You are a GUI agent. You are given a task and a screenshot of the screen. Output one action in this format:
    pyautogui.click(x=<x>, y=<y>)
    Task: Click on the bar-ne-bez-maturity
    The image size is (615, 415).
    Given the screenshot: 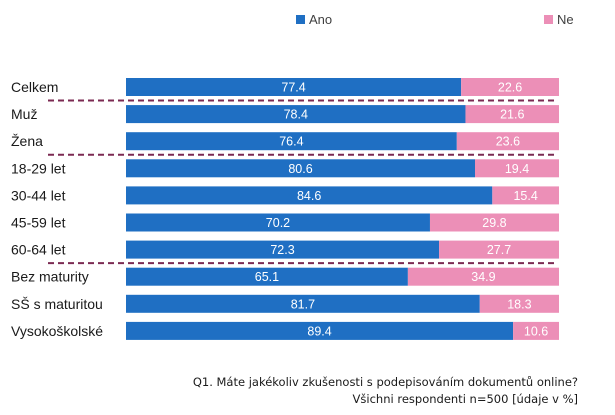 What is the action you would take?
    pyautogui.click(x=483, y=276)
    